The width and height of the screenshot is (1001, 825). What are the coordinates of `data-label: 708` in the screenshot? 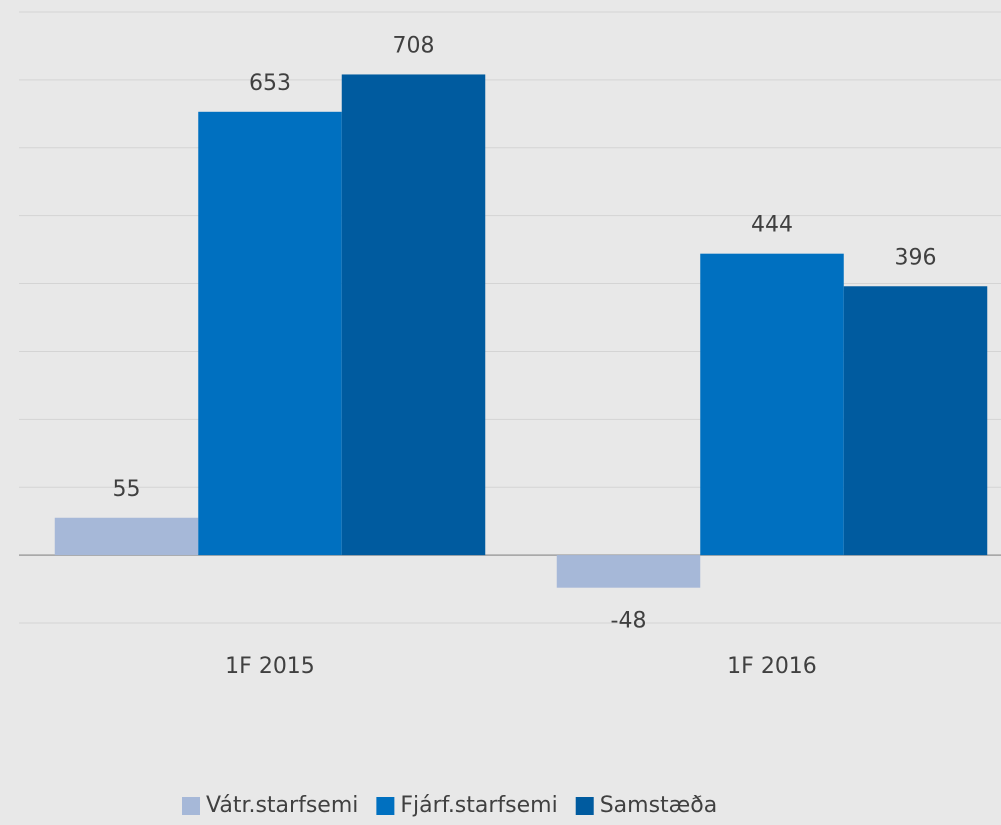 It's located at (414, 45).